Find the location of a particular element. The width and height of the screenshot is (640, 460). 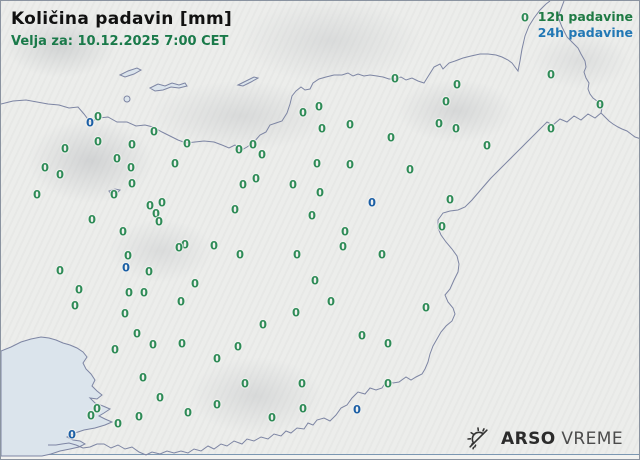

brand-vreme: VREME is located at coordinates (592, 438).